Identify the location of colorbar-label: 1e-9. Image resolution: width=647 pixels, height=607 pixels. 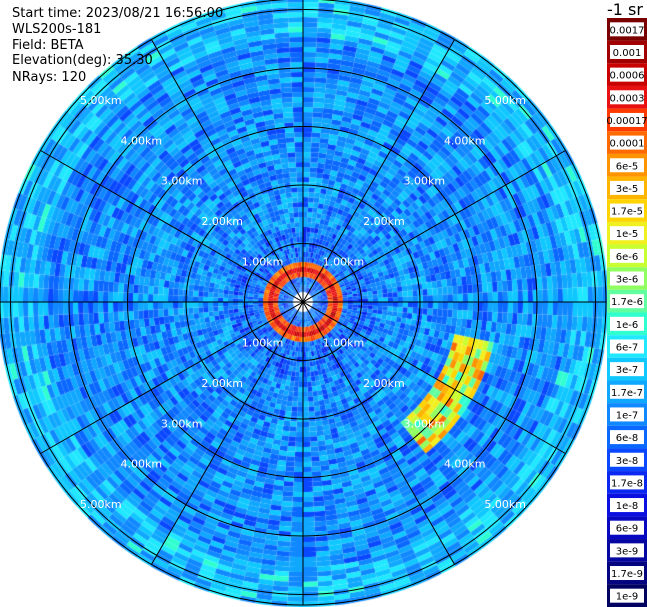
(627, 597).